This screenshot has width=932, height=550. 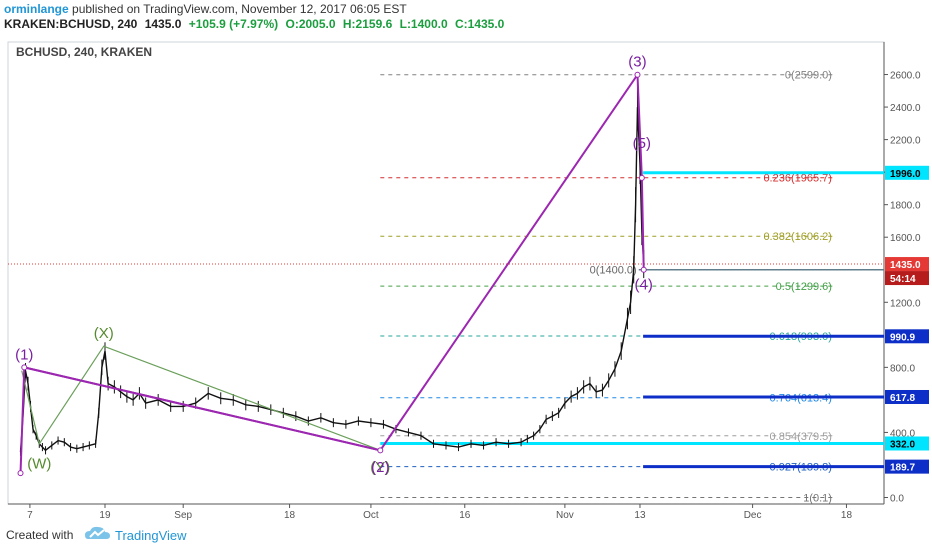 I want to click on wave-label: (Y), so click(x=380, y=467).